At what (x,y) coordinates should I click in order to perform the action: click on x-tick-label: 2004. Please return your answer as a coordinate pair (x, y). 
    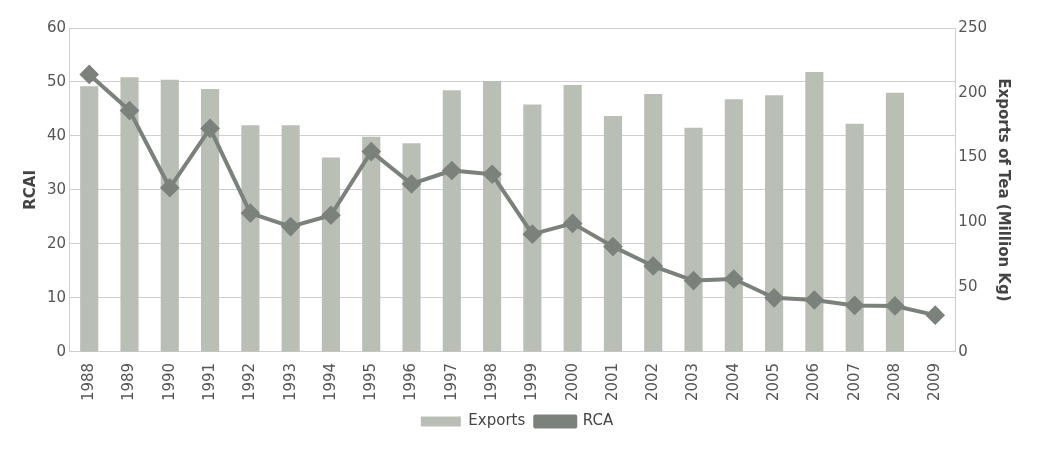
    Looking at the image, I should click on (732, 382).